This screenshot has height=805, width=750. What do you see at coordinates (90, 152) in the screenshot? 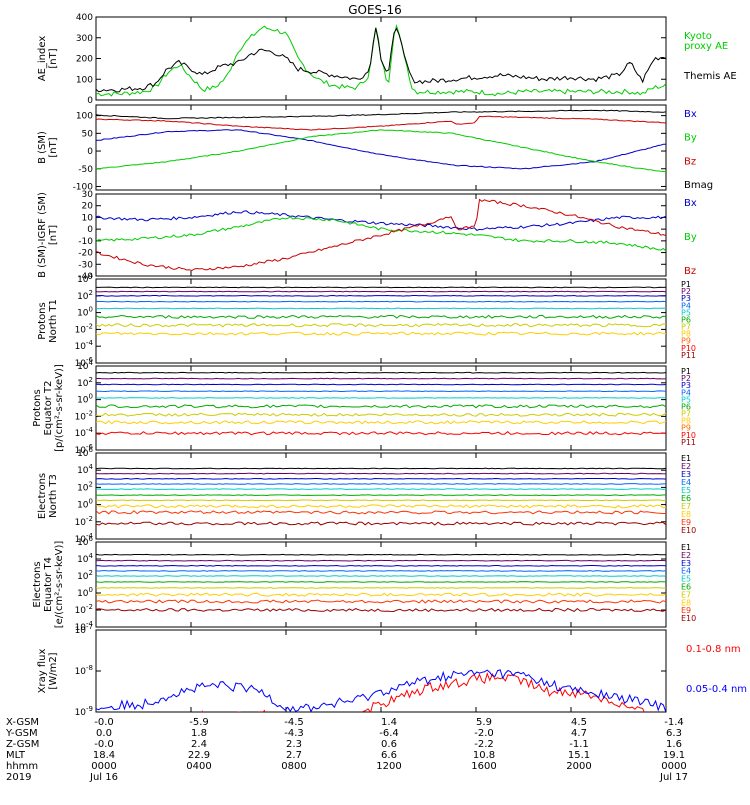
I see `y-tick-label: 0` at bounding box center [90, 152].